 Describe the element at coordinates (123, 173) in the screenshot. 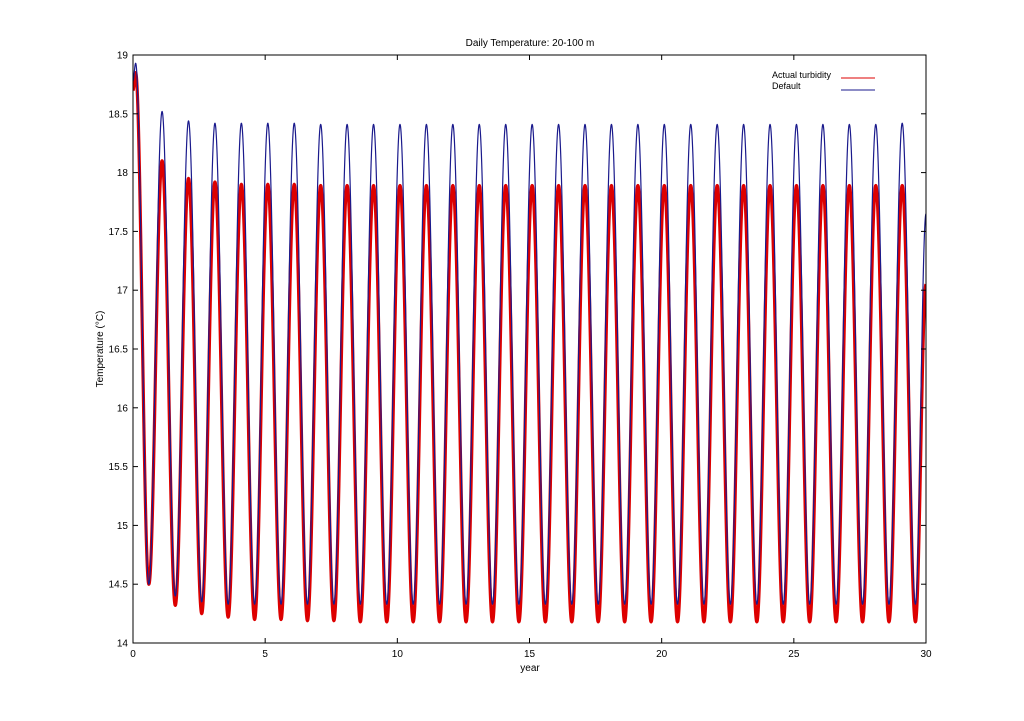

I see `y-tick-label: 18` at that location.